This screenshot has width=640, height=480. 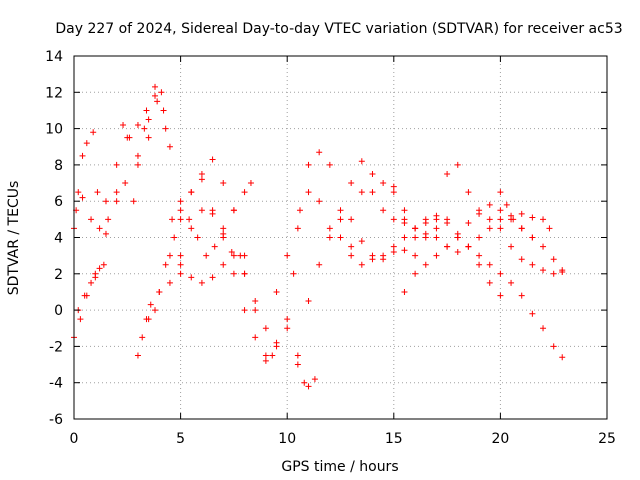 What do you see at coordinates (91, 287) in the screenshot?
I see `series-sat-d` at bounding box center [91, 287].